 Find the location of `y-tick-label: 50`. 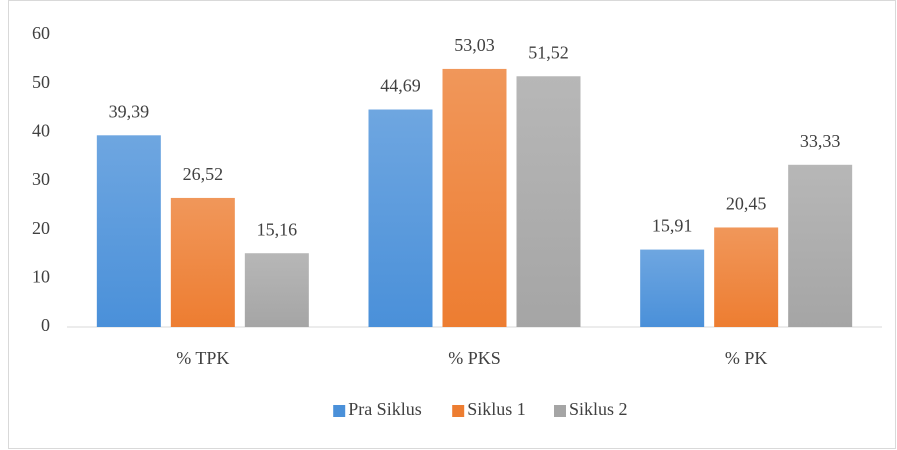

y-tick-label: 50 is located at coordinates (41, 82).